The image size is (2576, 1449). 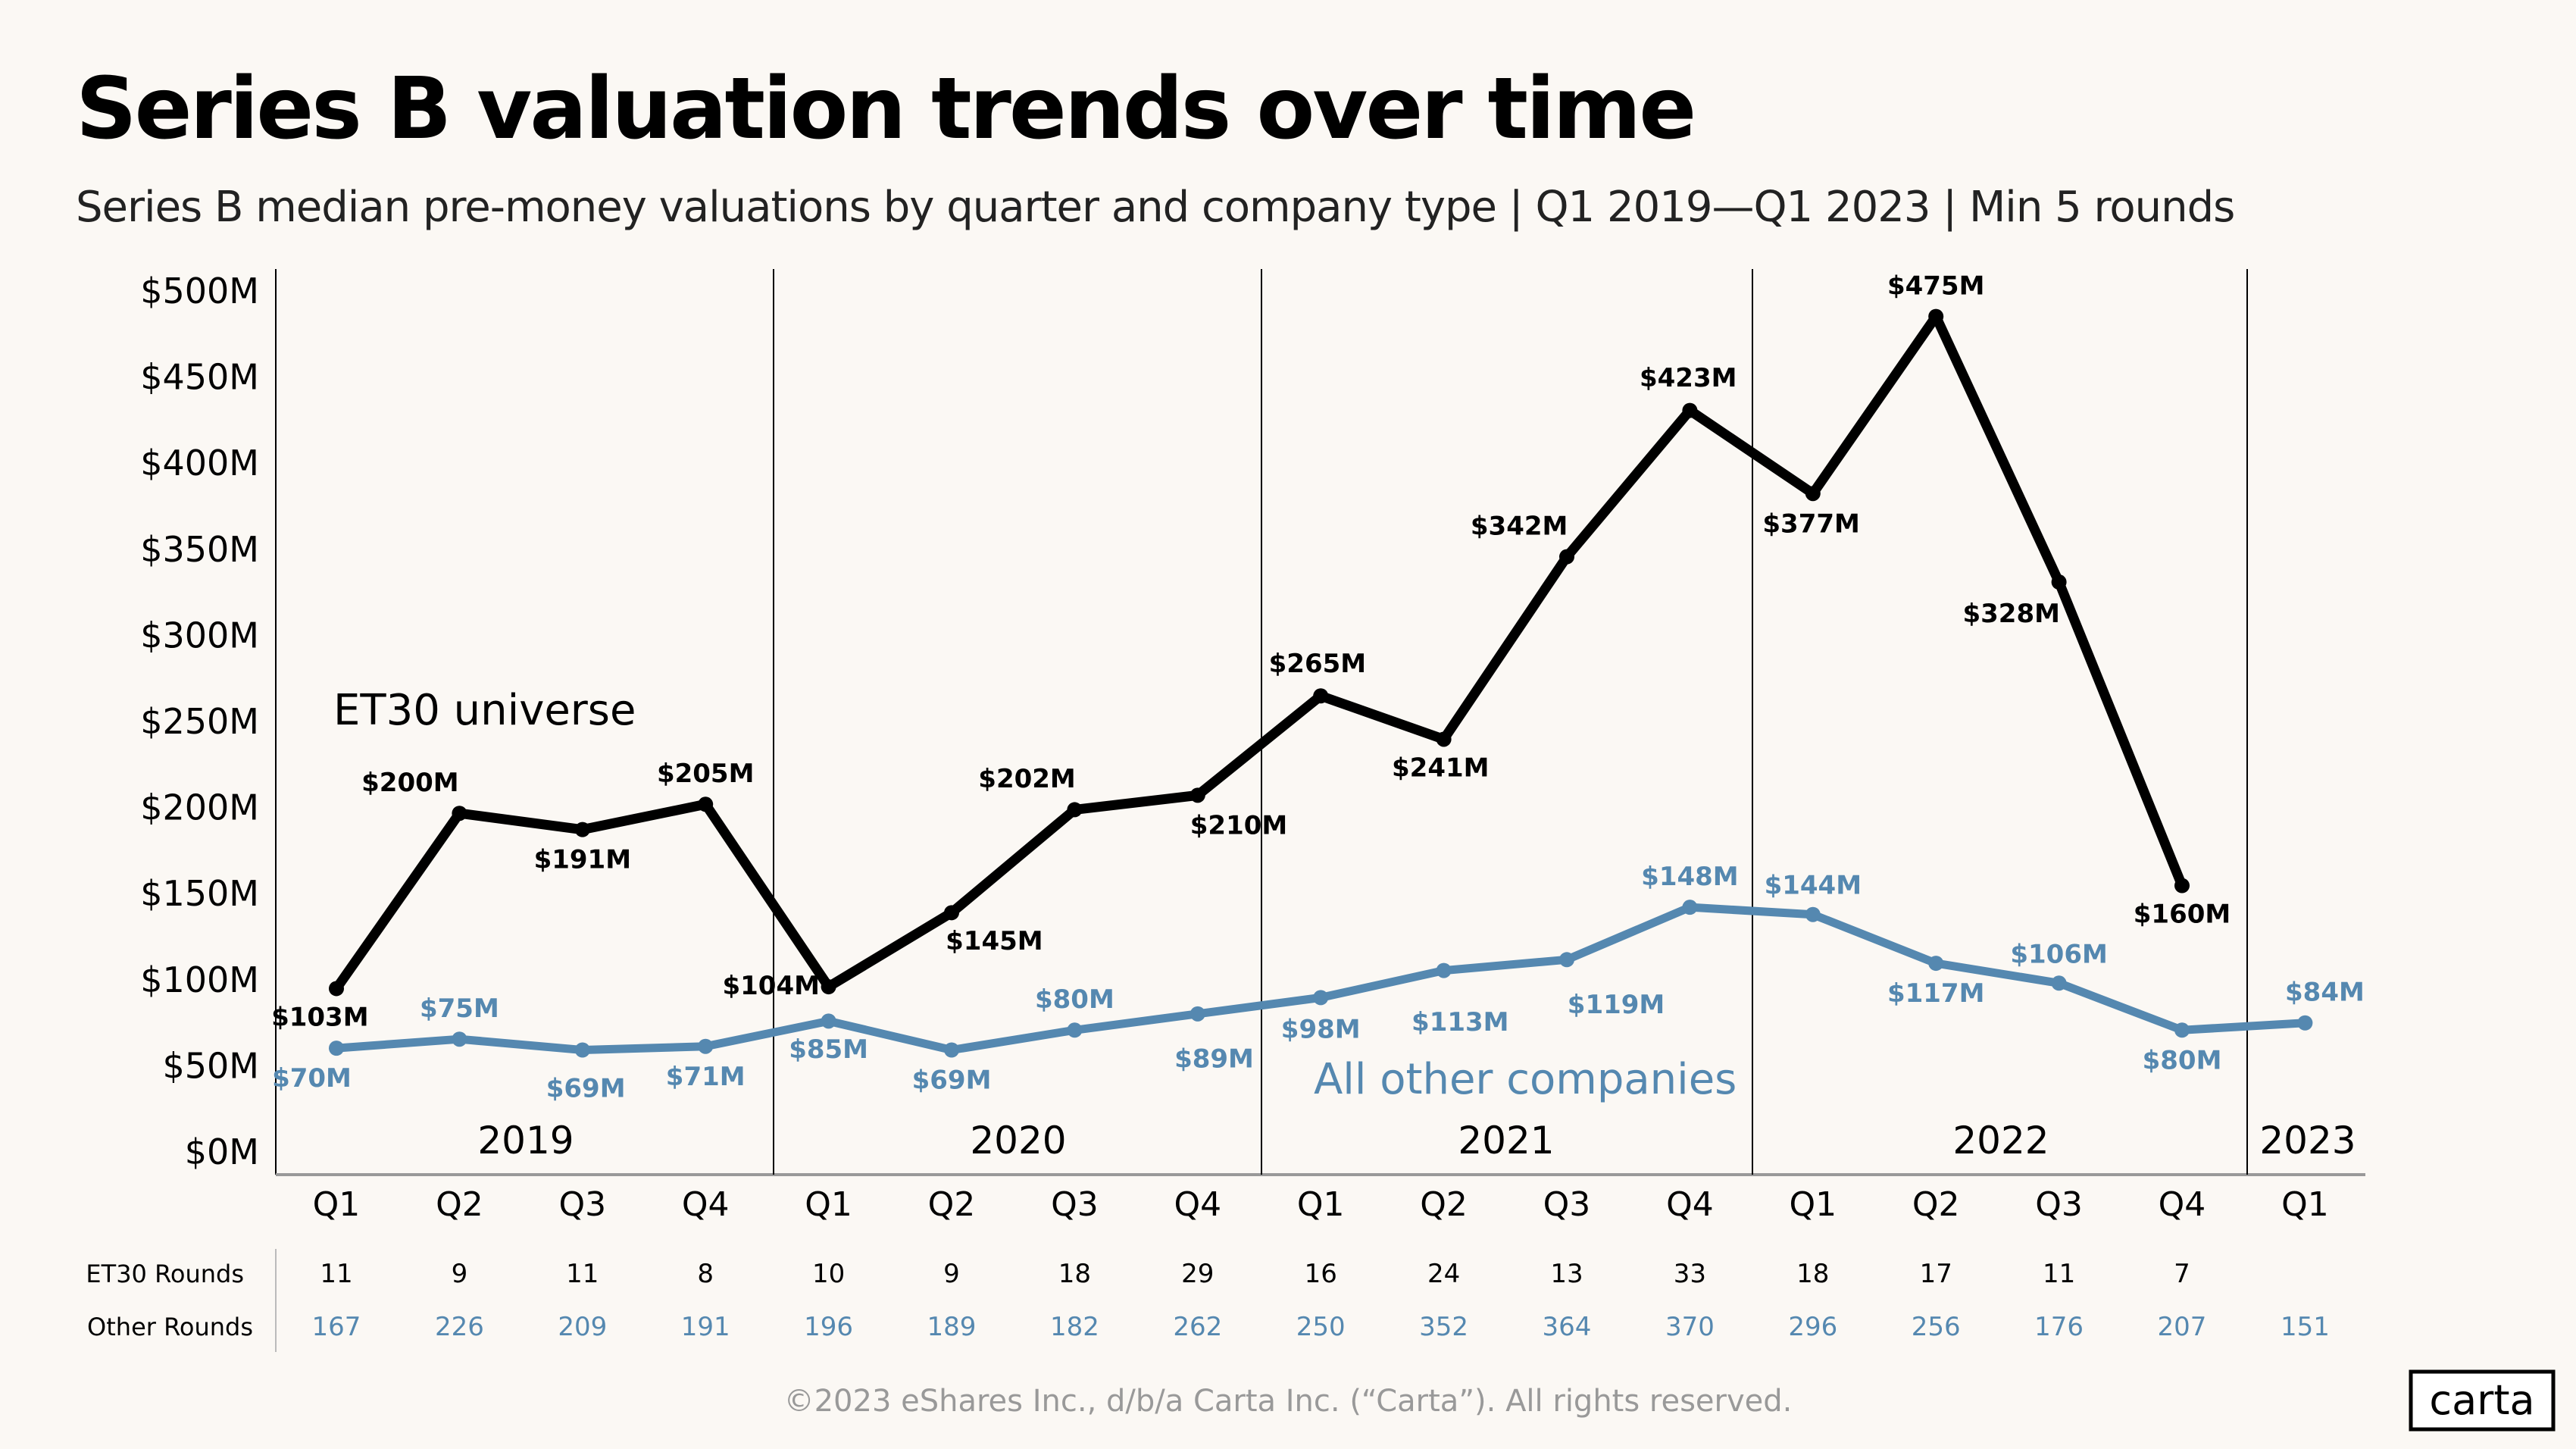 What do you see at coordinates (1460, 1022) in the screenshot?
I see `data-label: $113M` at bounding box center [1460, 1022].